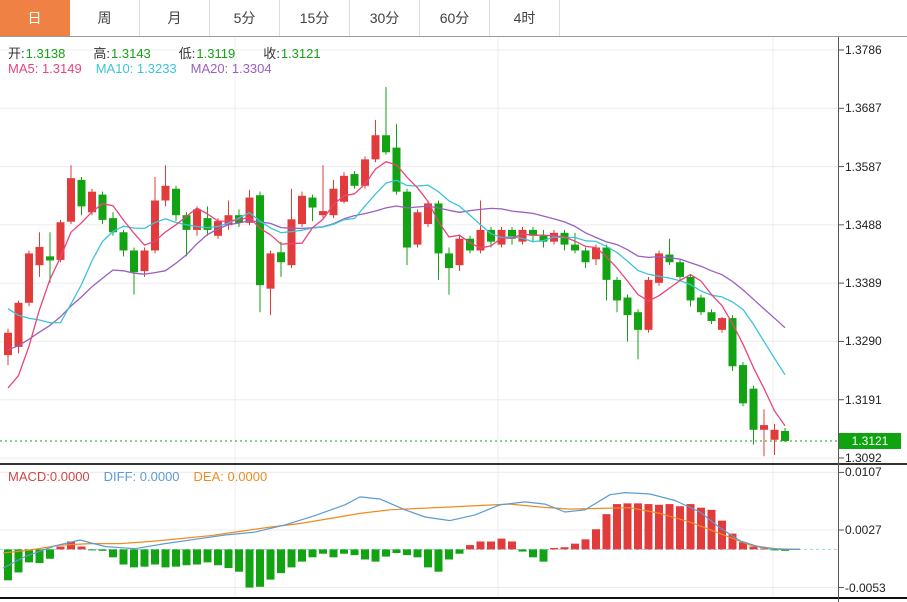 This screenshot has width=907, height=602. Describe the element at coordinates (863, 108) in the screenshot. I see `price-axis-label: 1.3687` at that location.